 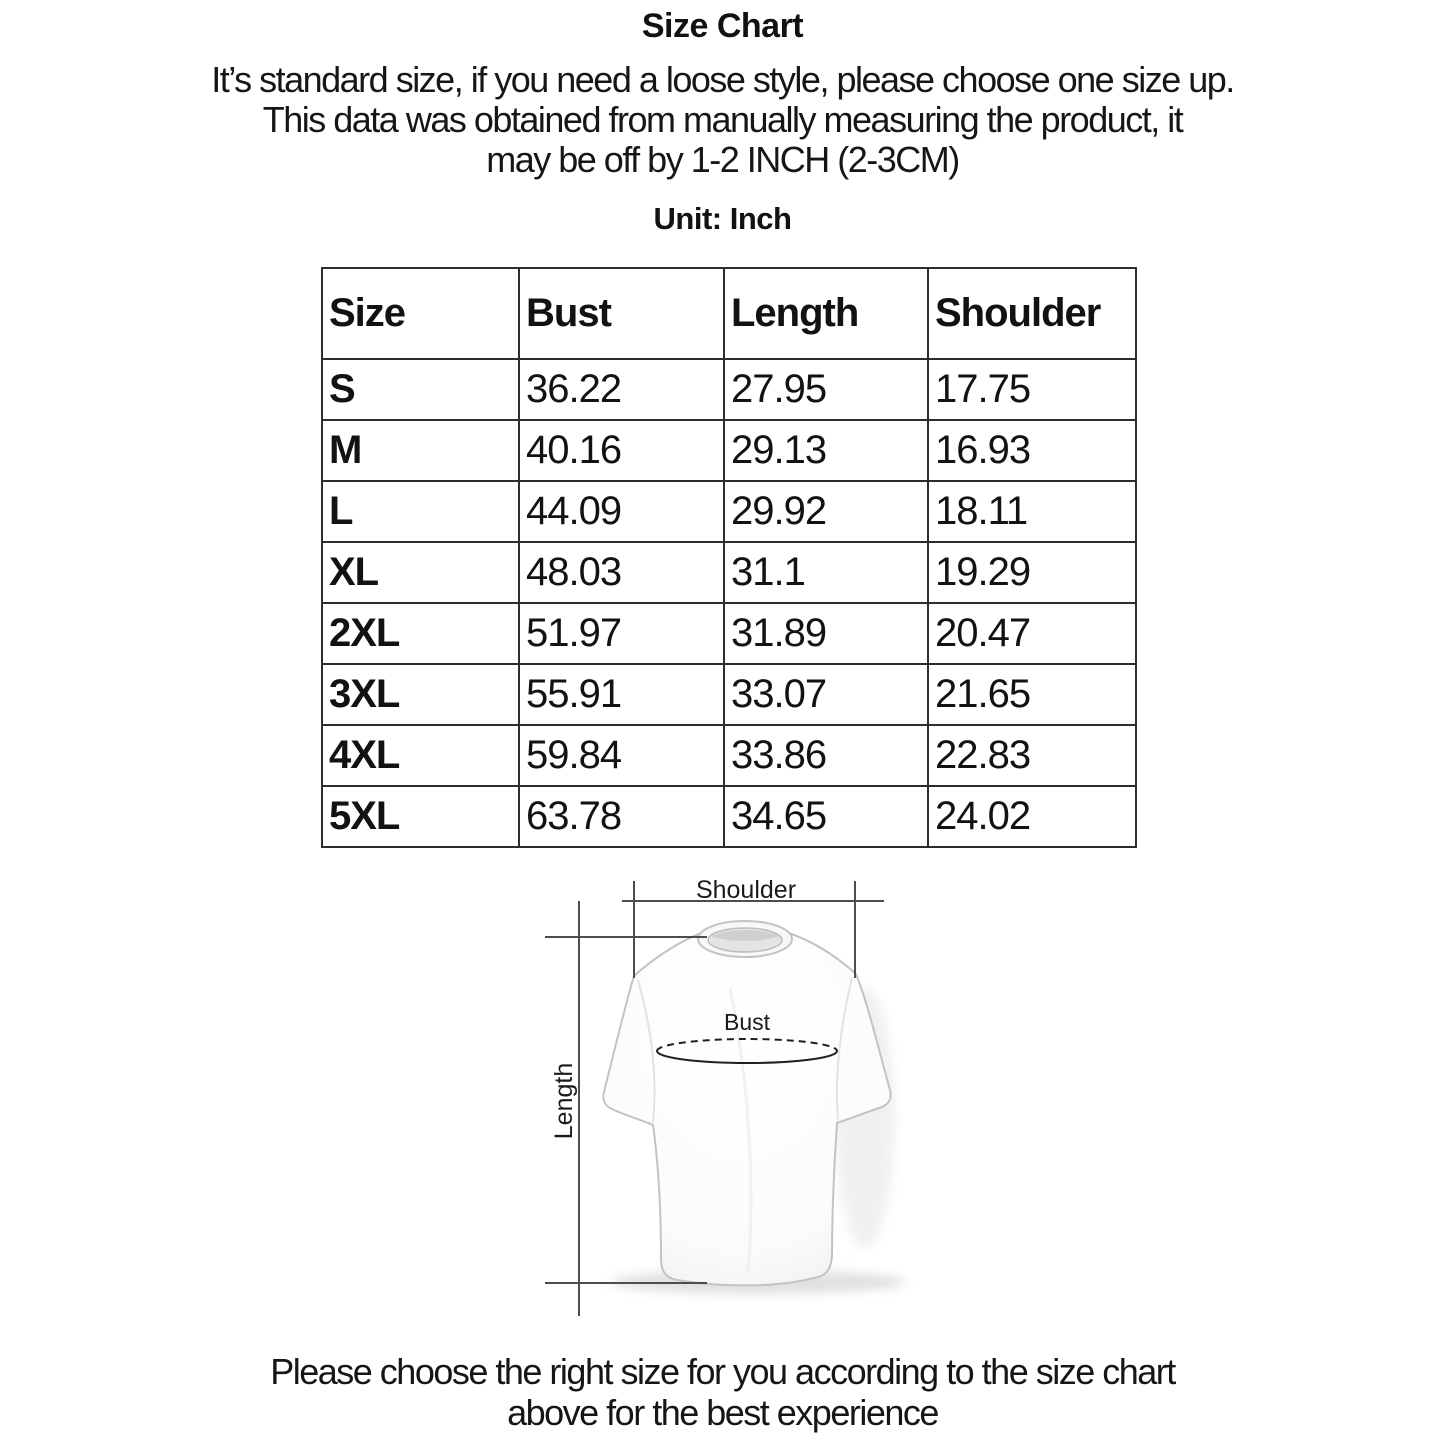 What do you see at coordinates (1032, 511) in the screenshot?
I see `shoulder-cell: 18.11` at bounding box center [1032, 511].